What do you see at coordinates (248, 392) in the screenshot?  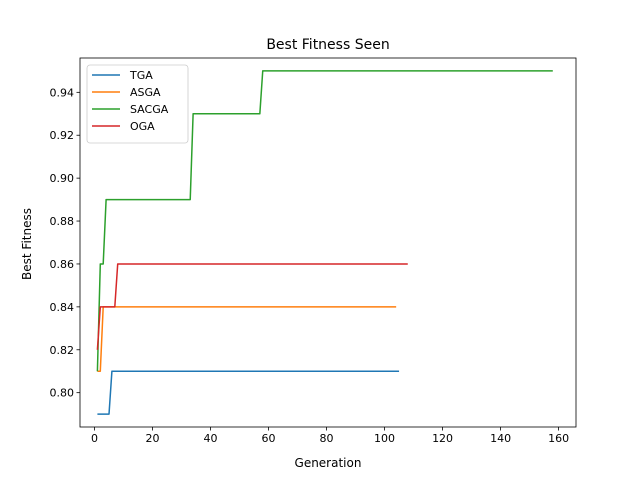 I see `series-line-tga` at bounding box center [248, 392].